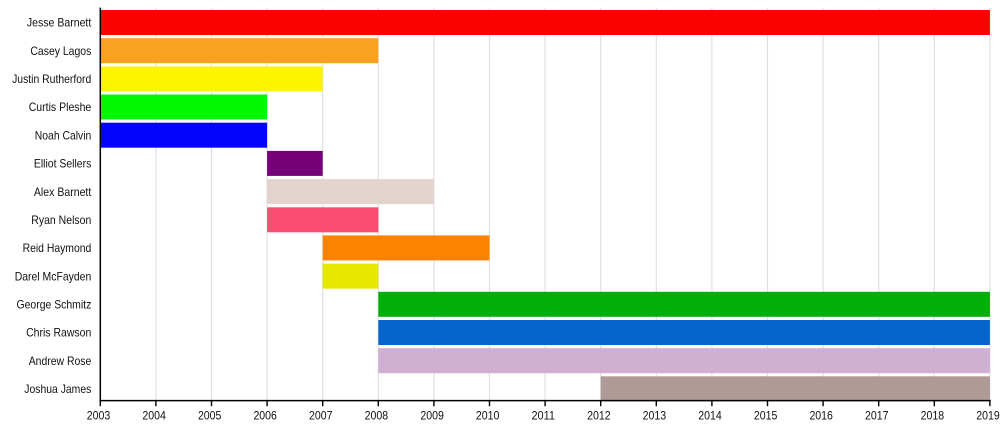 Image resolution: width=1000 pixels, height=430 pixels. Describe the element at coordinates (488, 415) in the screenshot. I see `svg-text: 2010` at that location.